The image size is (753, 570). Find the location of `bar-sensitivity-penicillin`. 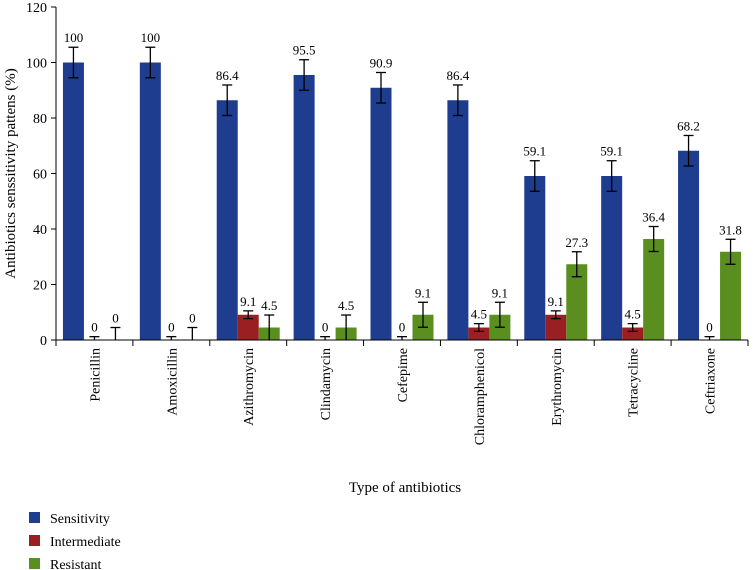

bar-sensitivity-penicillin is located at coordinates (73, 201).